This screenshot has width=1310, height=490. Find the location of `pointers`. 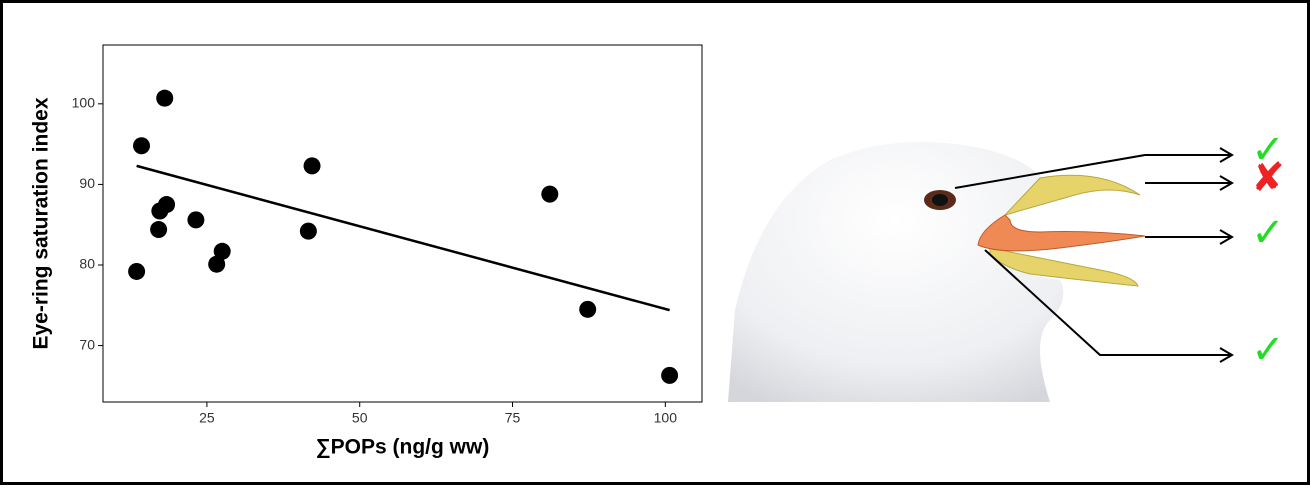

pointers is located at coordinates (1094, 255).